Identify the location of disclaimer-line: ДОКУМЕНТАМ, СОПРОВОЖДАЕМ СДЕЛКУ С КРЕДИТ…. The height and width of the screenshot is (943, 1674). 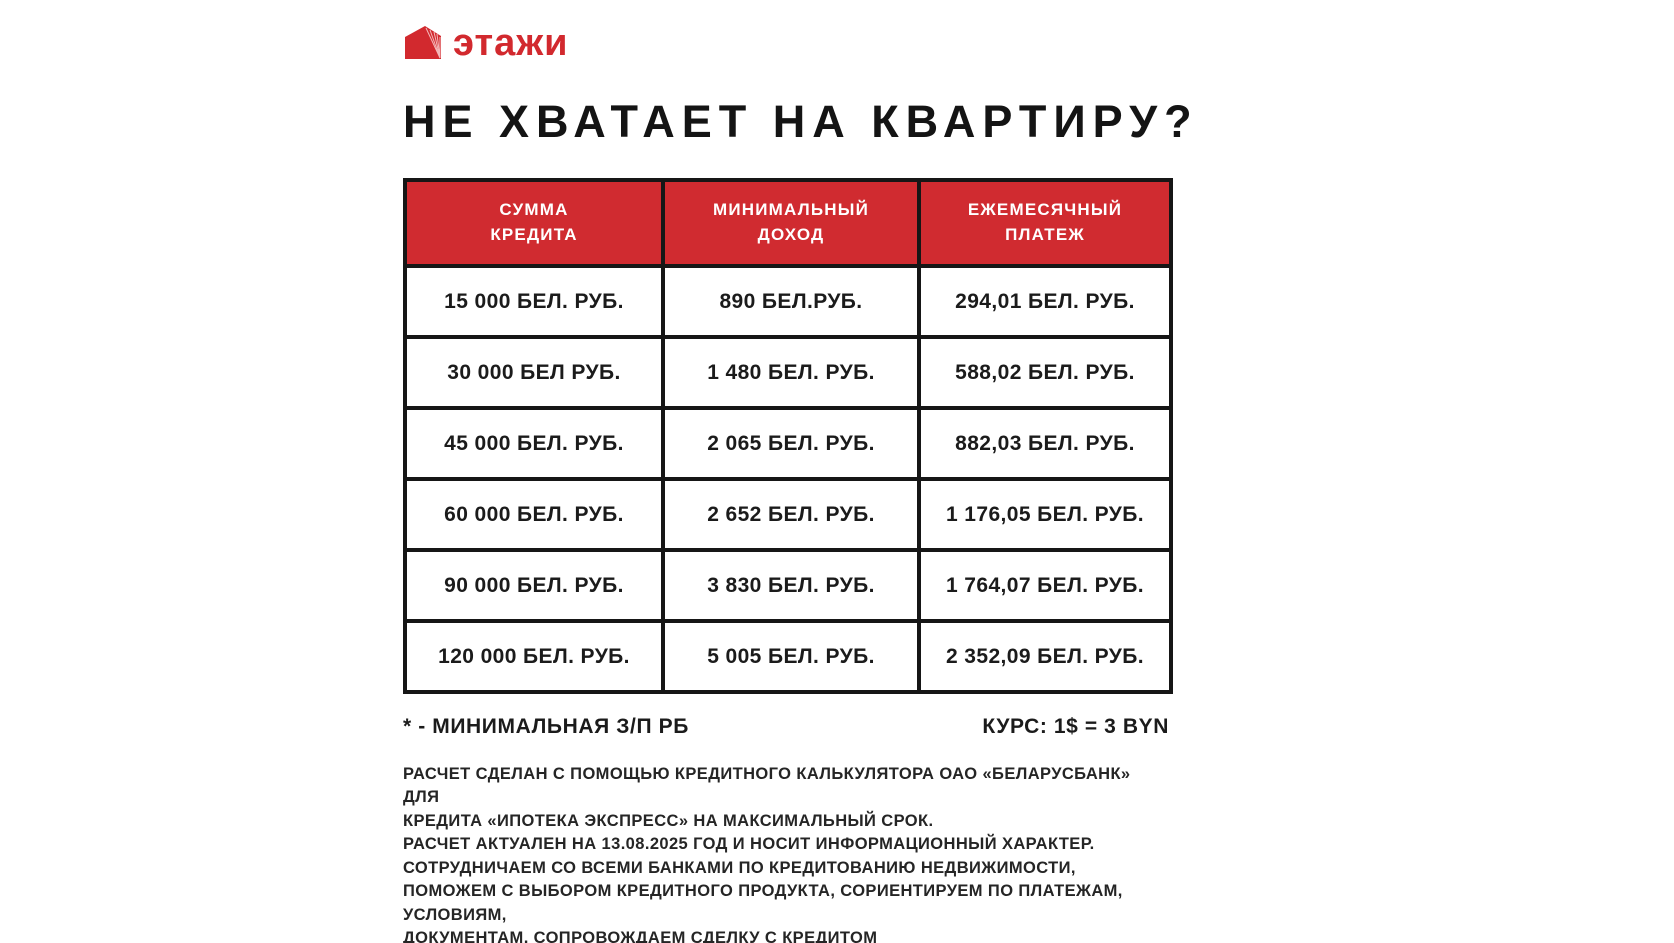
(640, 935).